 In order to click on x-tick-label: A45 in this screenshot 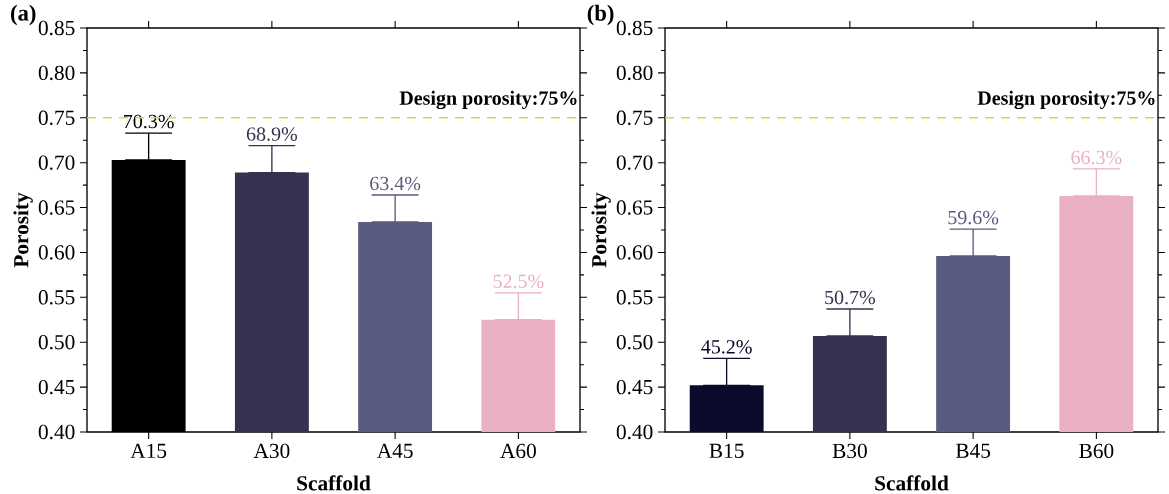, I will do `click(394, 450)`.